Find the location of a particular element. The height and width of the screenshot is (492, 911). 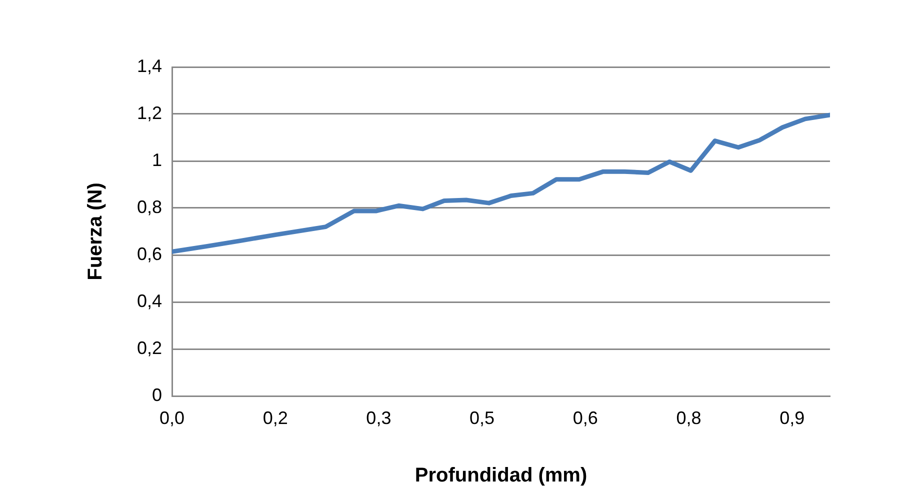

x-tick-label: 0,2 is located at coordinates (275, 418).